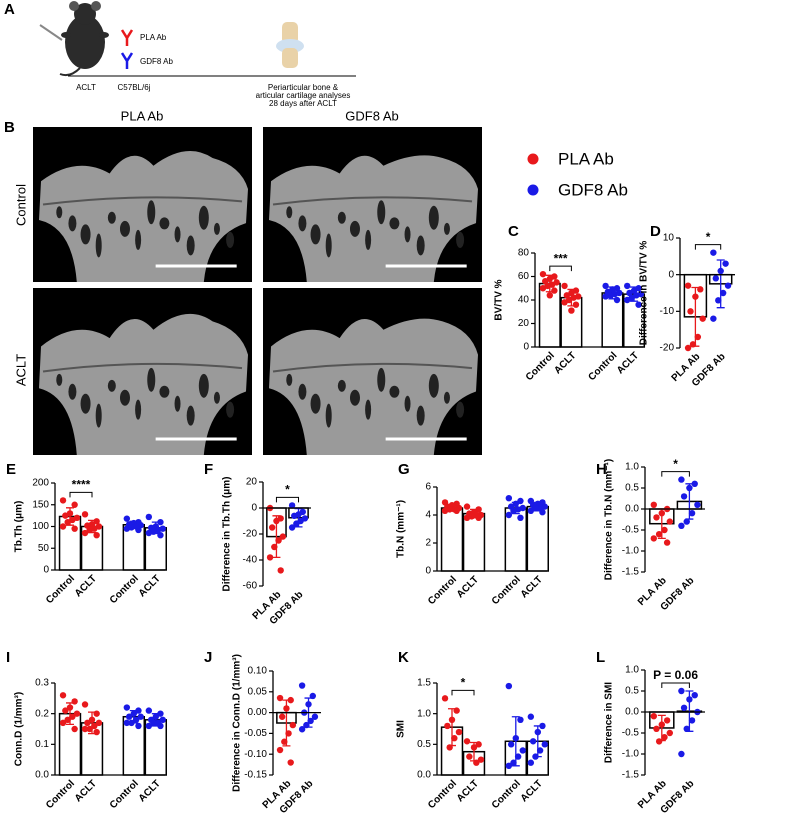 This screenshot has height=817, width=787. Describe the element at coordinates (524, 276) in the screenshot. I see `y-tick-label: 60` at that location.